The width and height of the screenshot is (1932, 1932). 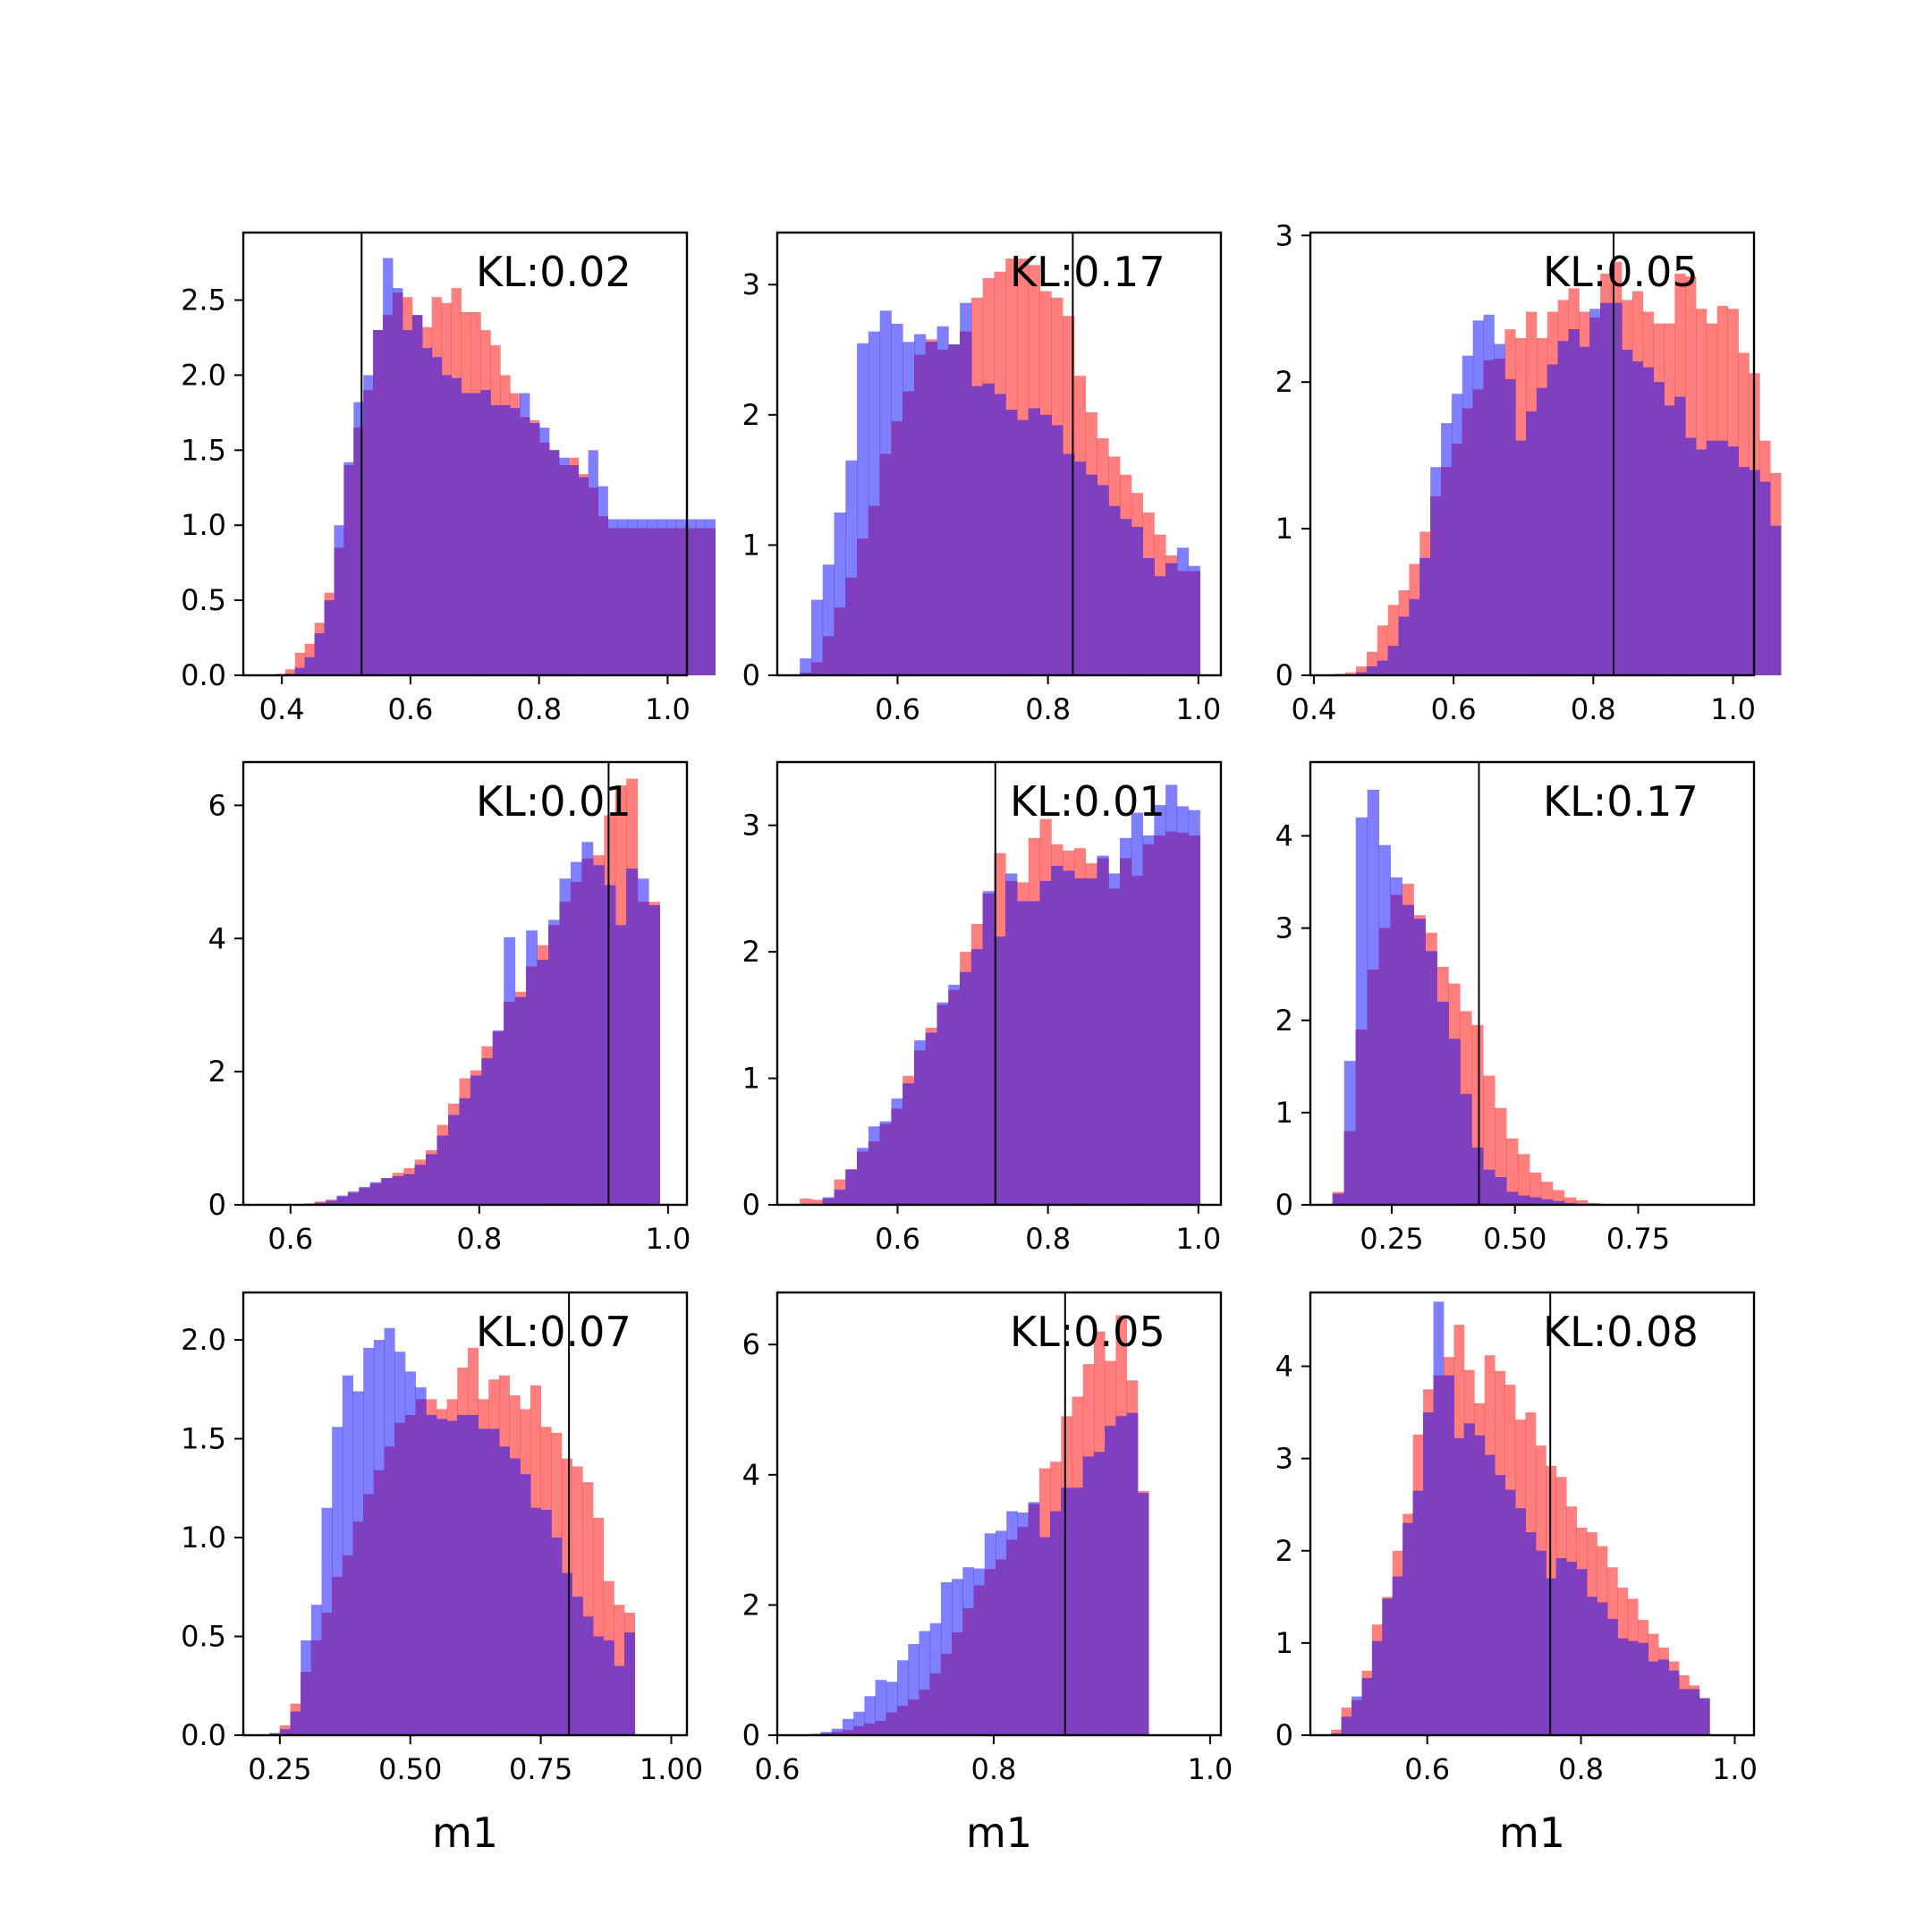 I want to click on y-tick-label-2-1: 1, so click(x=751, y=545).